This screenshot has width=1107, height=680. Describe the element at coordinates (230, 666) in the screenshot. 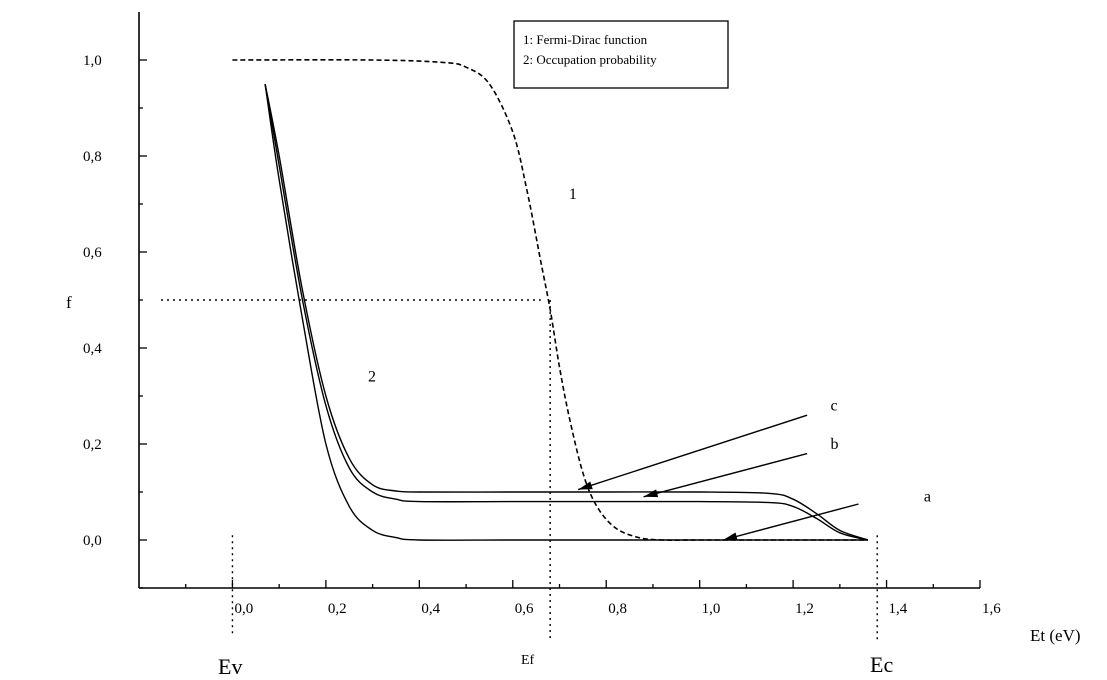

I see `ev-label: Ev` at that location.